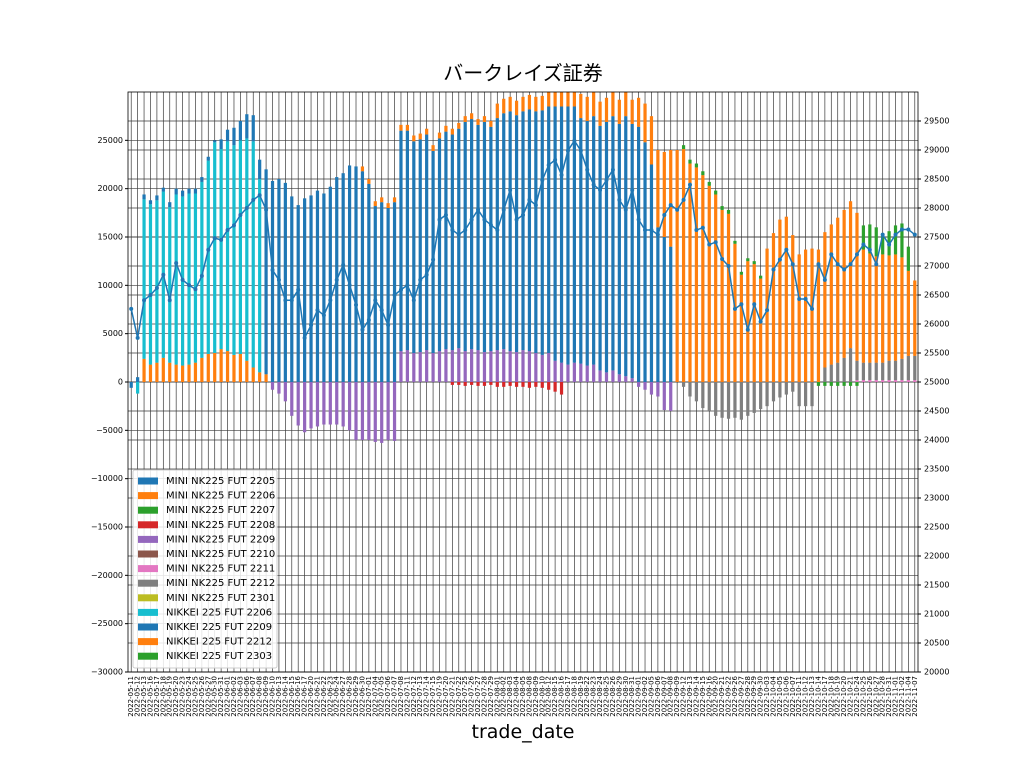  Describe the element at coordinates (799, 696) in the screenshot. I see `x-tick-label: 2022-10-11` at that location.